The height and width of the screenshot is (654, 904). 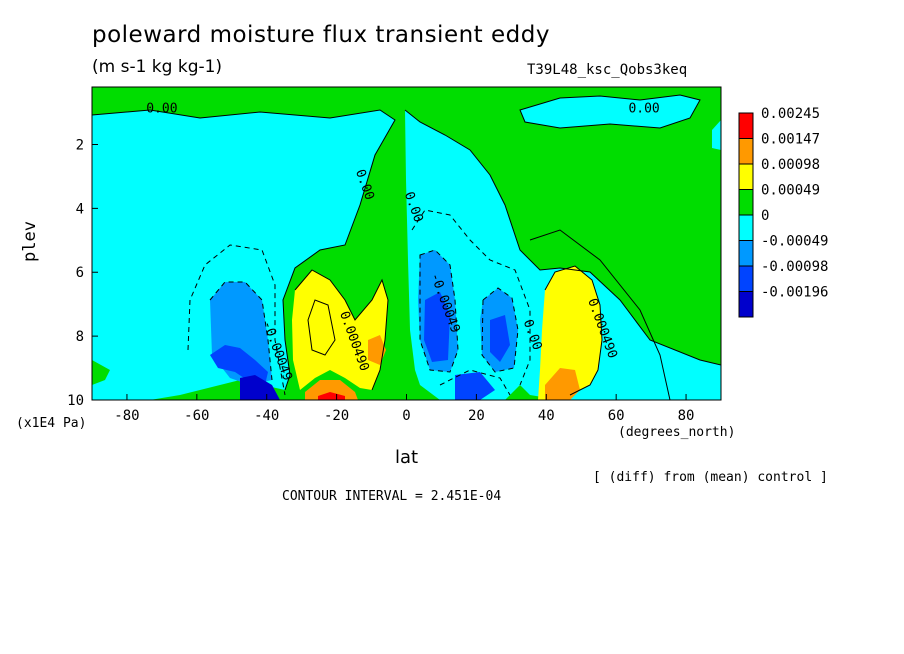 I want to click on negative-region-nh-mid, so click(x=716, y=135).